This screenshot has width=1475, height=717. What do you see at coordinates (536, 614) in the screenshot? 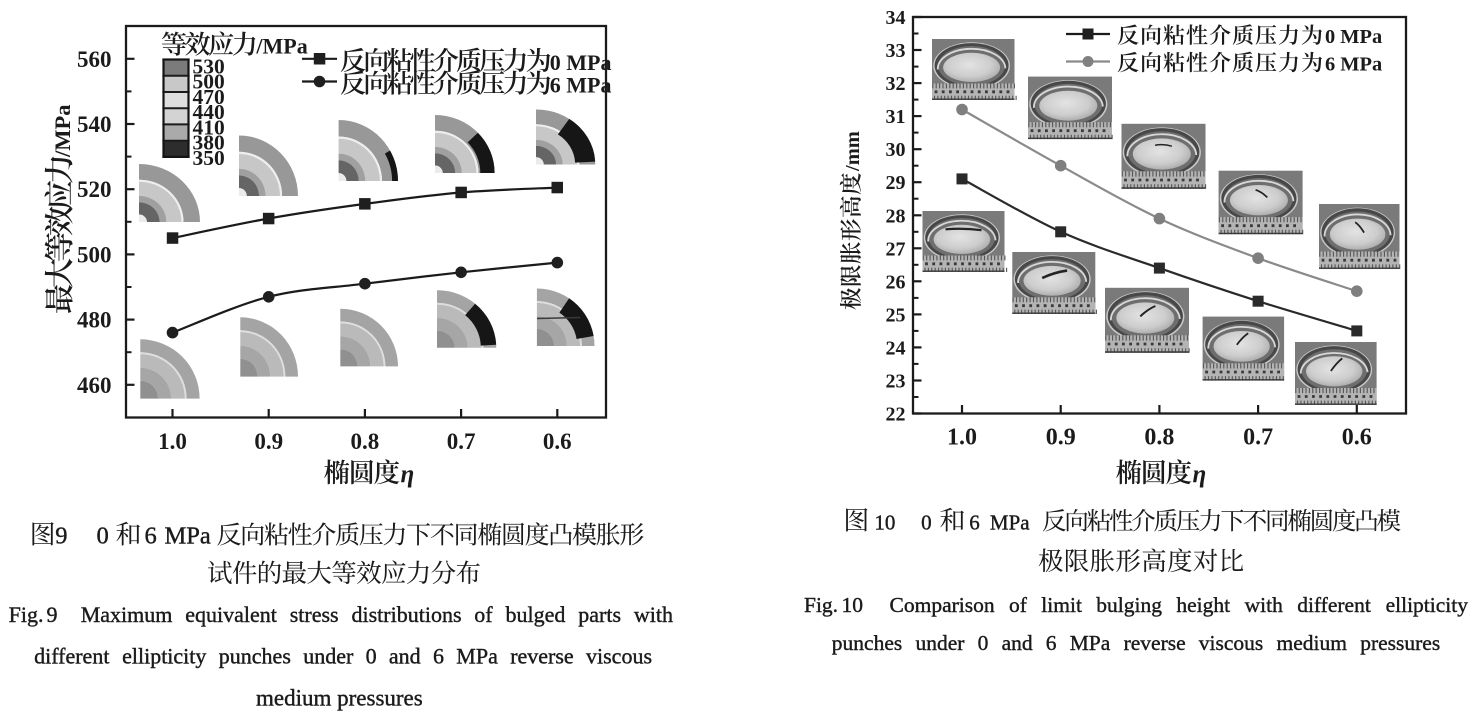
I see `svg-text: bulged` at bounding box center [536, 614].